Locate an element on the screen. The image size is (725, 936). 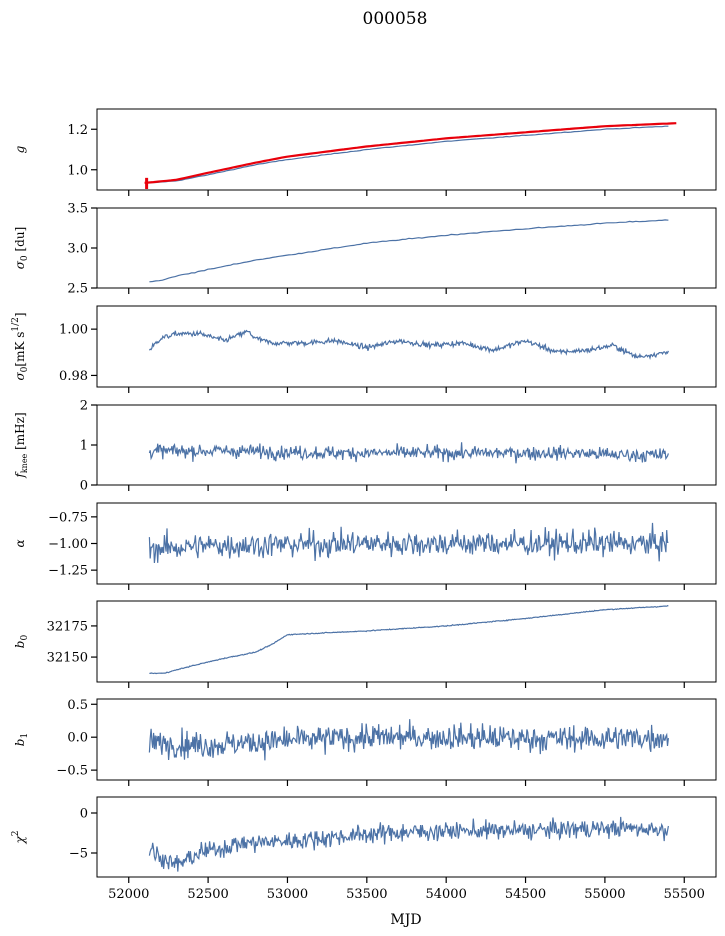
x-tick-label: 53000 is located at coordinates (287, 894).